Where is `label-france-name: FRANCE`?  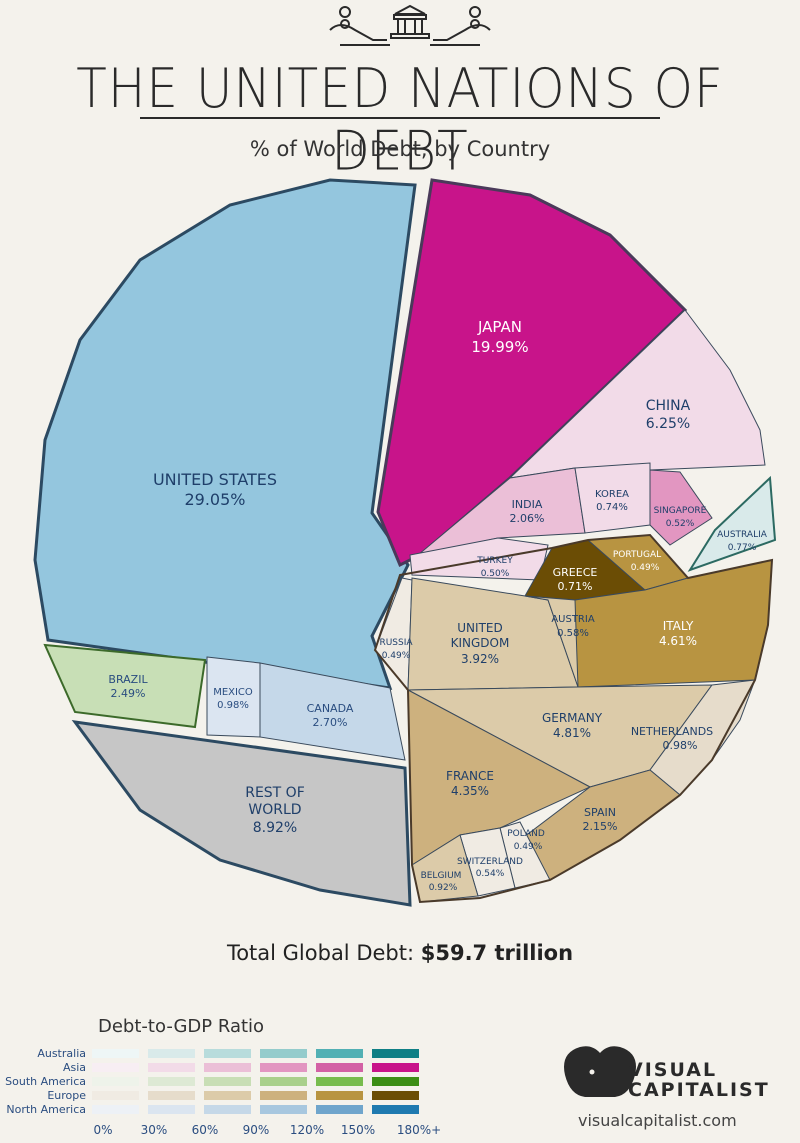
label-france-name: FRANCE is located at coordinates (470, 776).